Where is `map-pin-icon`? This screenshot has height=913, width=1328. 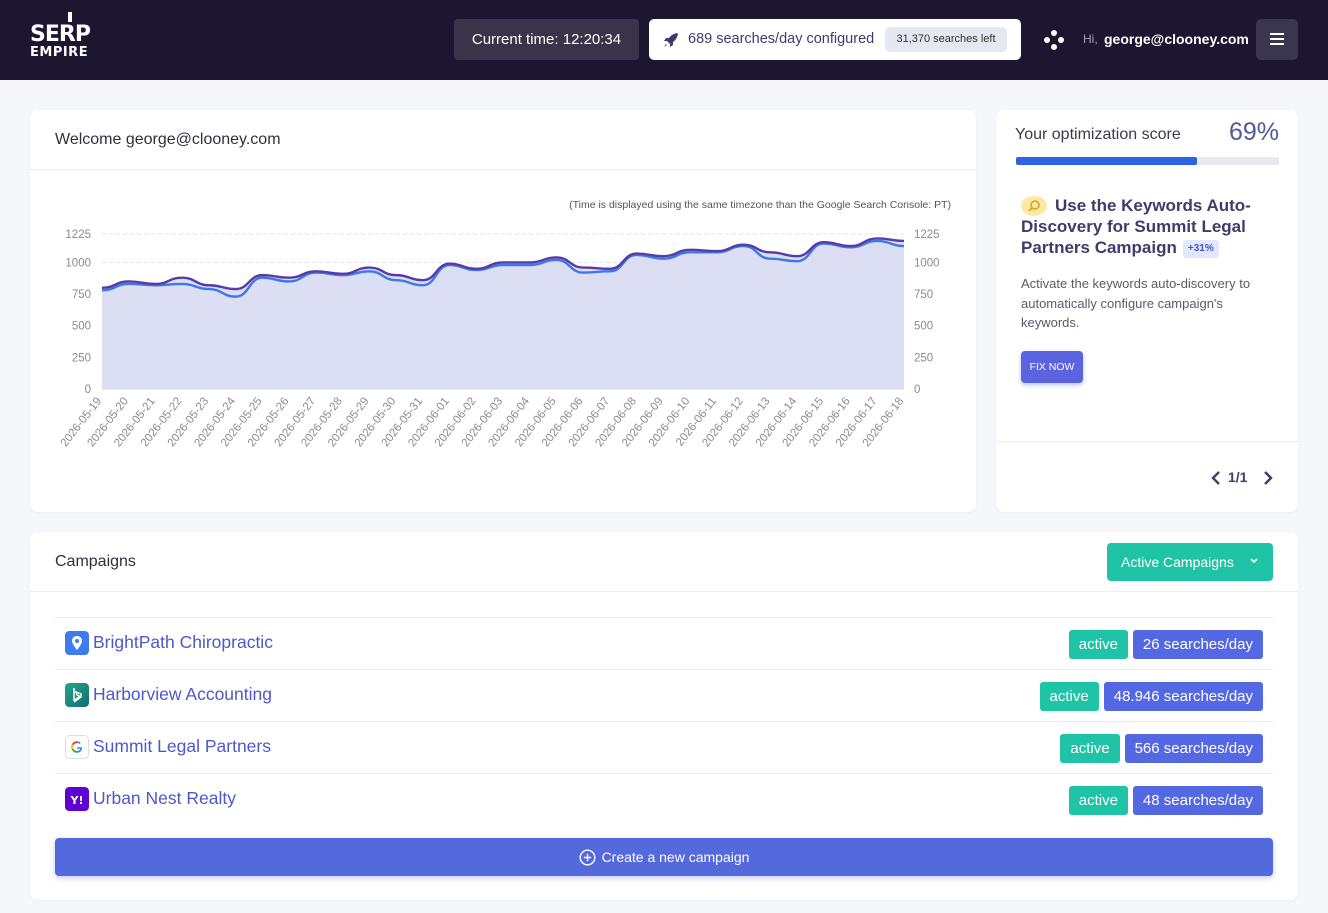 map-pin-icon is located at coordinates (77, 643).